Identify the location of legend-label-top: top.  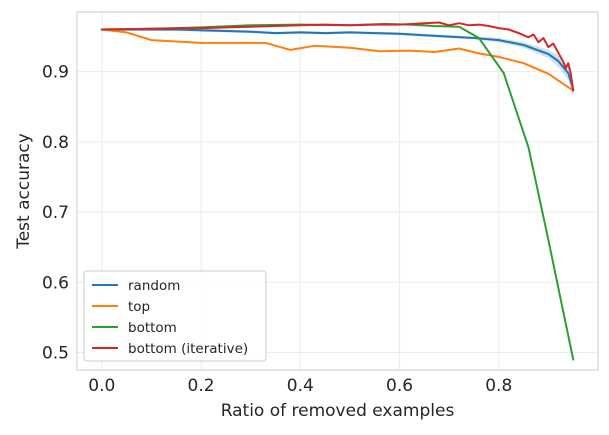
(139, 307).